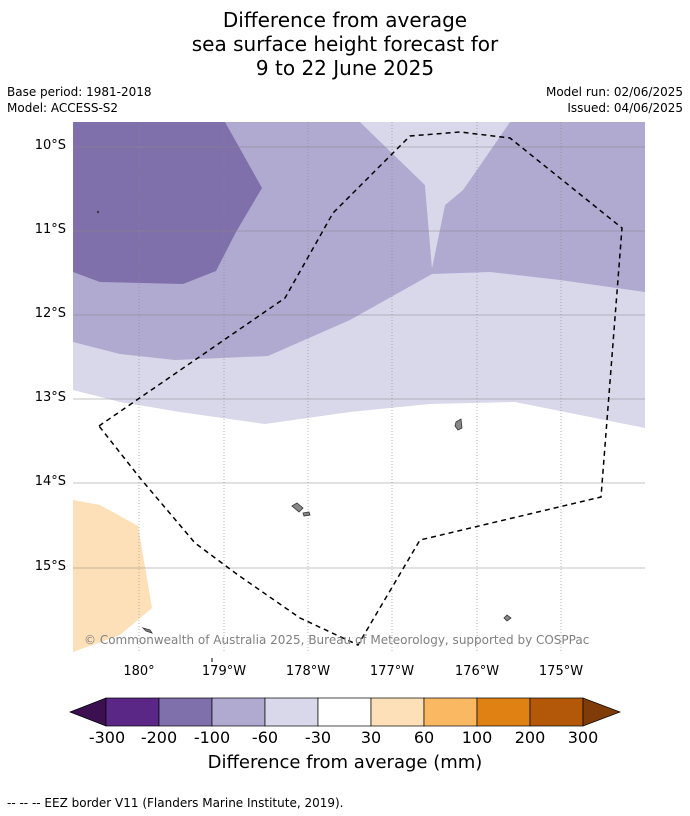  What do you see at coordinates (50, 566) in the screenshot?
I see `lat-label-15s: 15°S` at bounding box center [50, 566].